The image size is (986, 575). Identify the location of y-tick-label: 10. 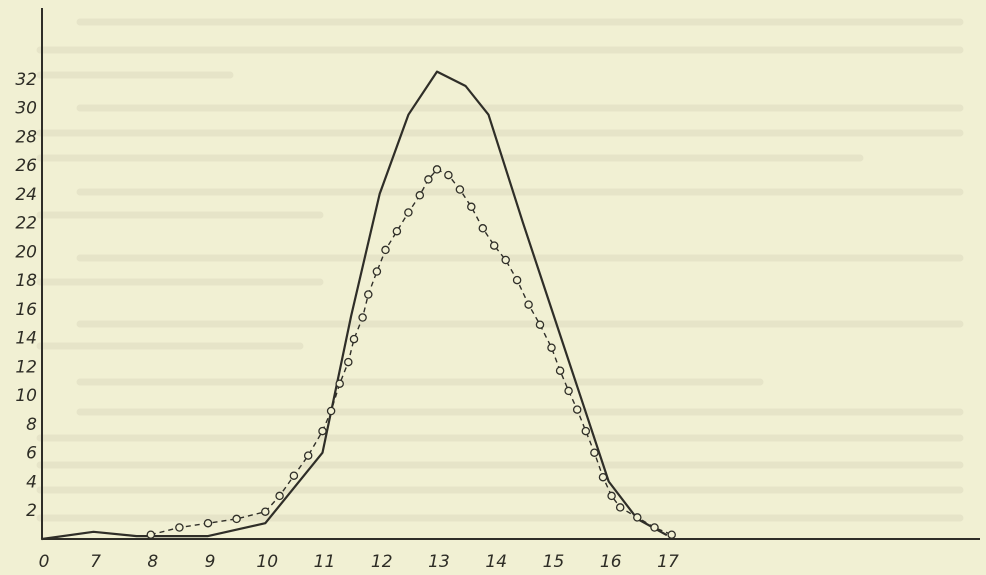
(26, 396).